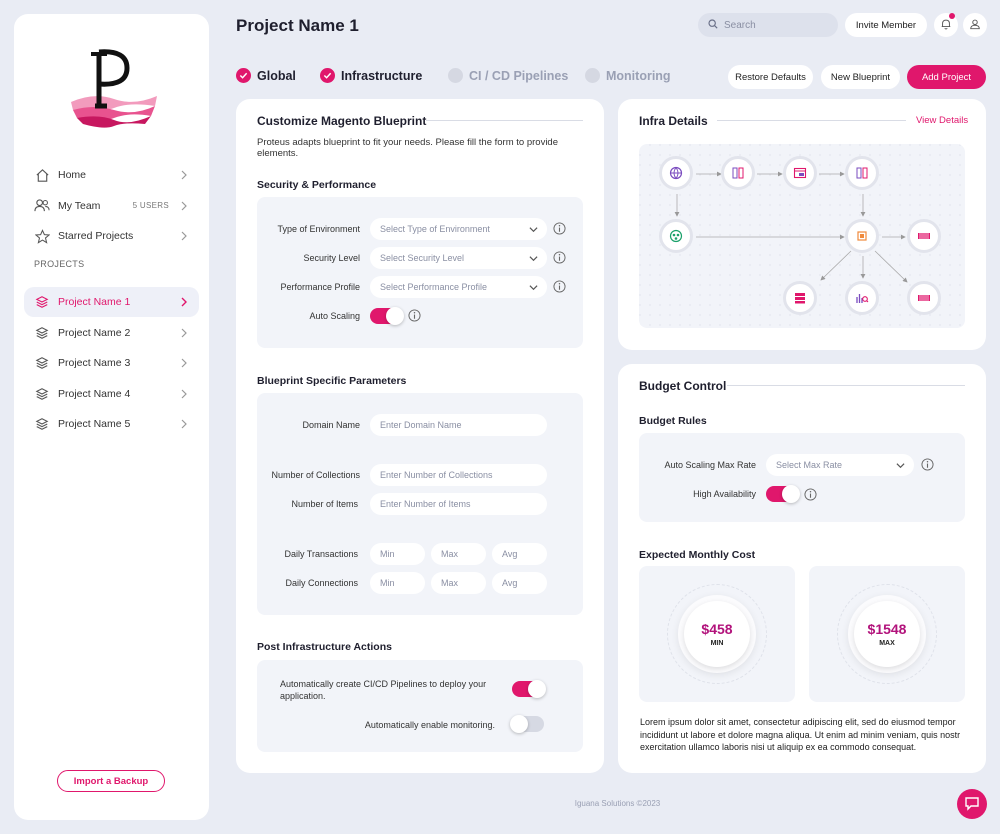 This screenshot has height=834, width=1000. Describe the element at coordinates (519, 75) in the screenshot. I see `step-label: CI / CD Pipelines` at that location.